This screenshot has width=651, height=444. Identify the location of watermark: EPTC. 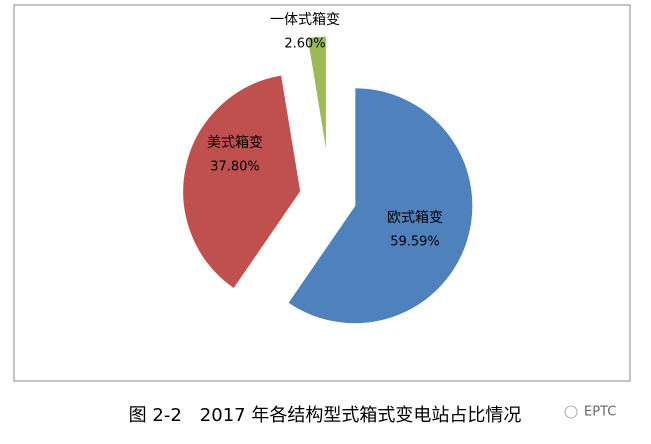
(600, 412).